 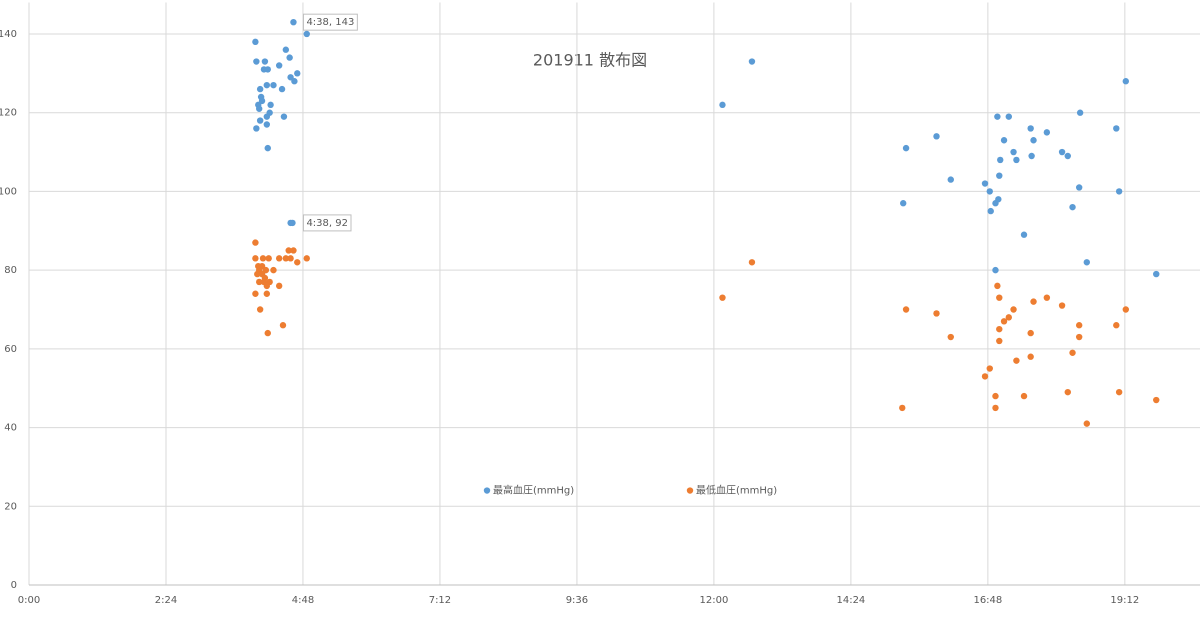 I want to click on data-label: 4:38, 143, so click(x=330, y=22).